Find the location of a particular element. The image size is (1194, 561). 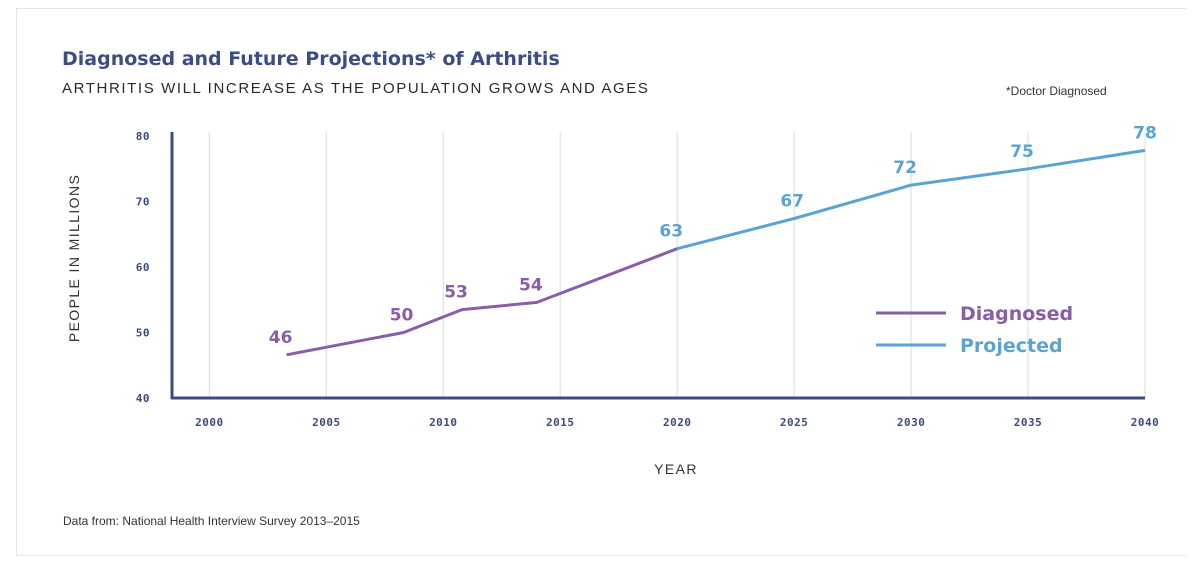

y-axis-label: PEOPLE IN MILLIONS is located at coordinates (74, 258).